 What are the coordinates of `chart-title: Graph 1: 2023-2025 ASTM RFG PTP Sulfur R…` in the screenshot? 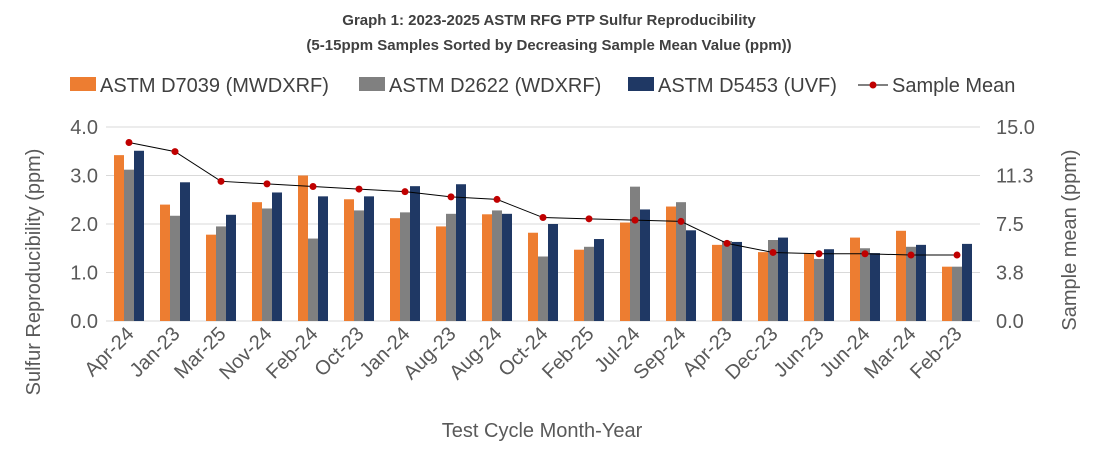 It's located at (549, 20).